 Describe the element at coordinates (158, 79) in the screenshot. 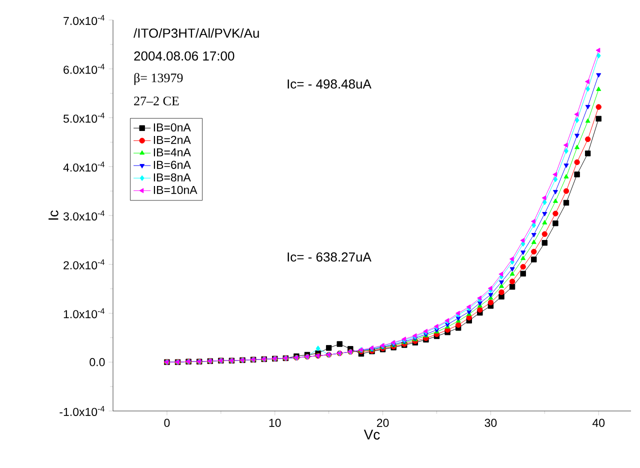

I see `annotation: β= 13979` at that location.